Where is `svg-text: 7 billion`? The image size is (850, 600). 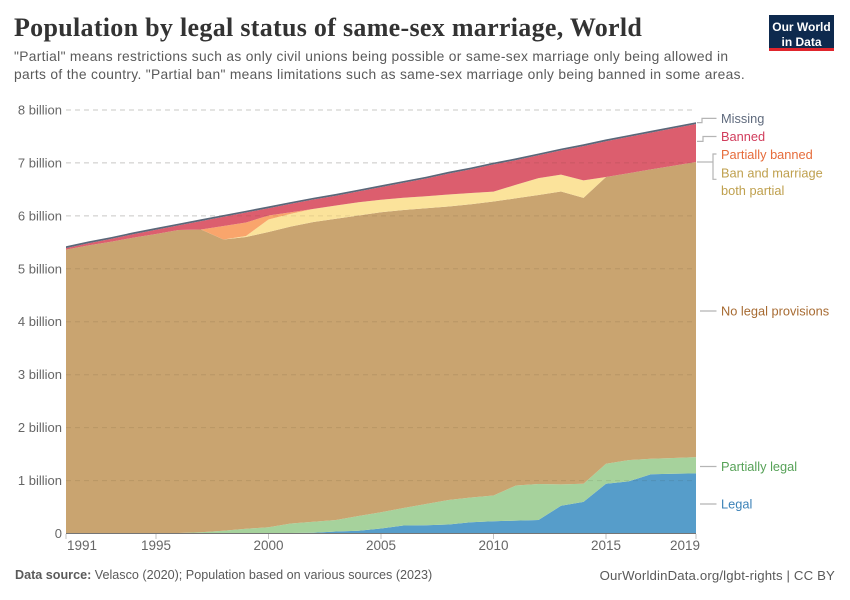 svg-text: 7 billion is located at coordinates (40, 162).